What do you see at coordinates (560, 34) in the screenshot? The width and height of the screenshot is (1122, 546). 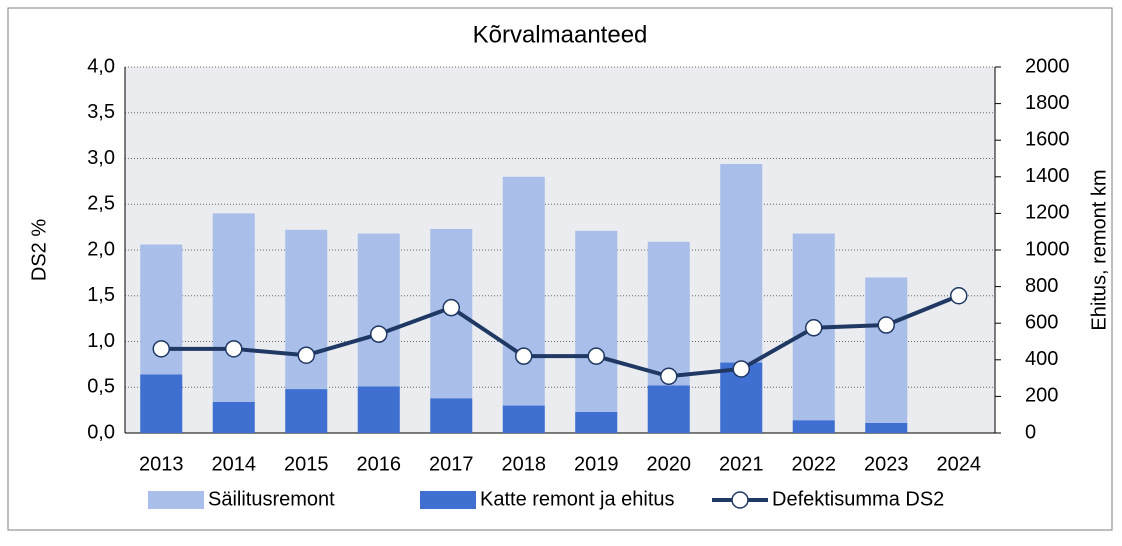 I see `chart-title: Kõrvalmaanteed` at bounding box center [560, 34].